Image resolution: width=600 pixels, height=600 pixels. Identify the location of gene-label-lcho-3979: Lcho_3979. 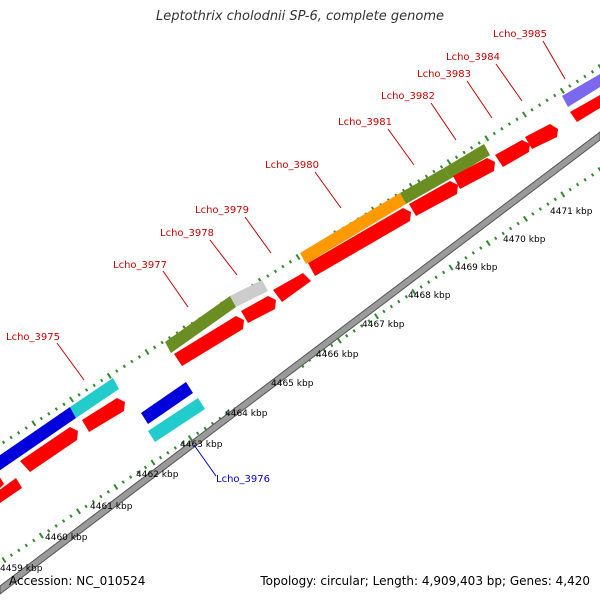
(222, 210).